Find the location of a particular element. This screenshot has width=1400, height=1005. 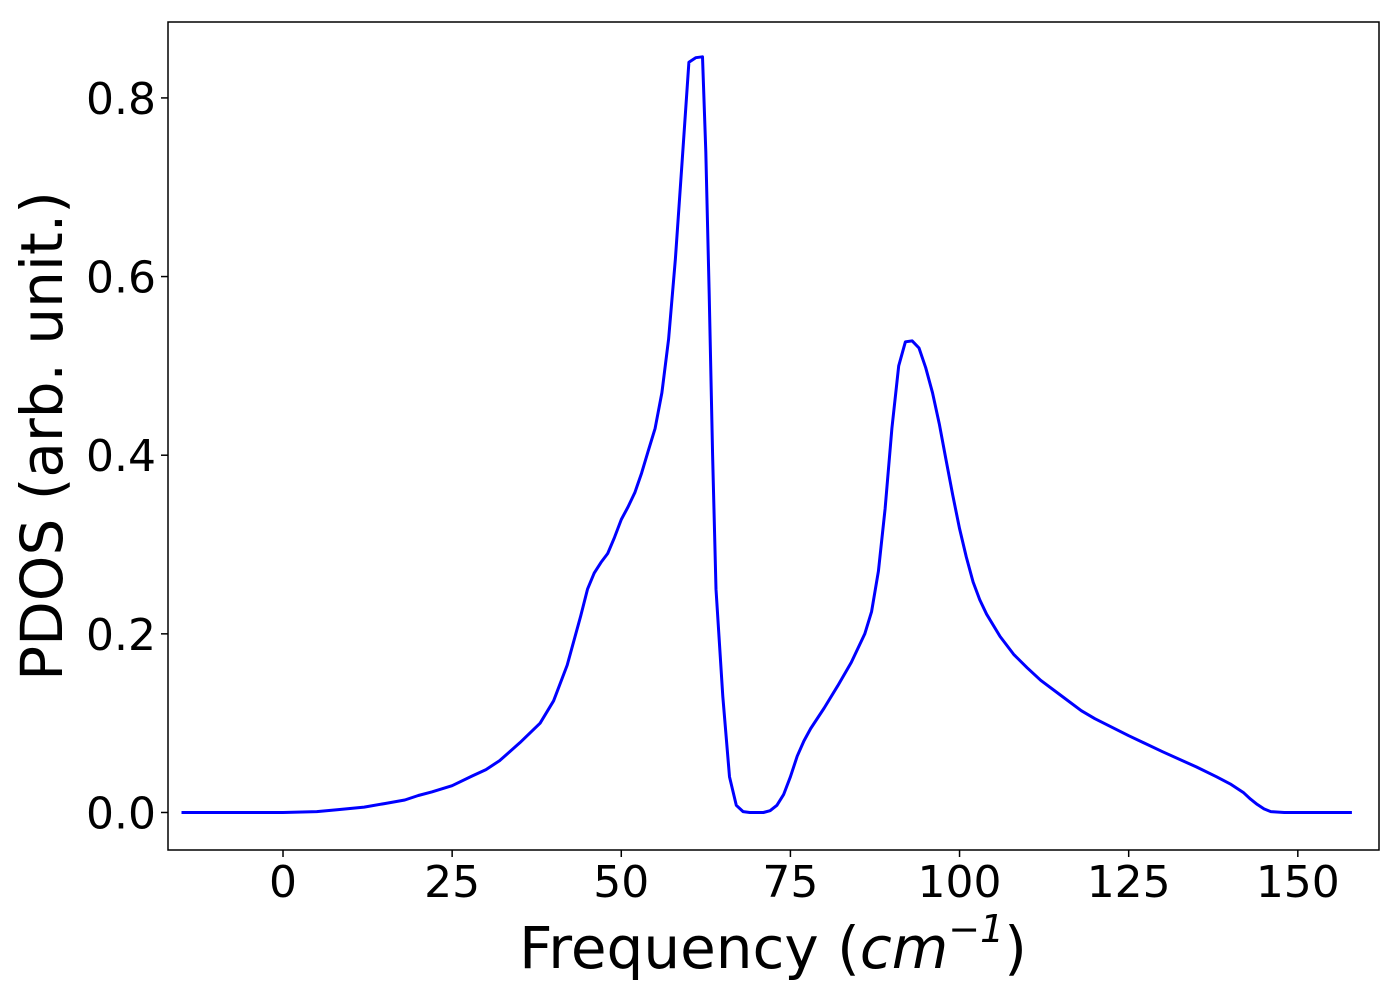

y-tick-label: 0.6 is located at coordinates (121, 278).